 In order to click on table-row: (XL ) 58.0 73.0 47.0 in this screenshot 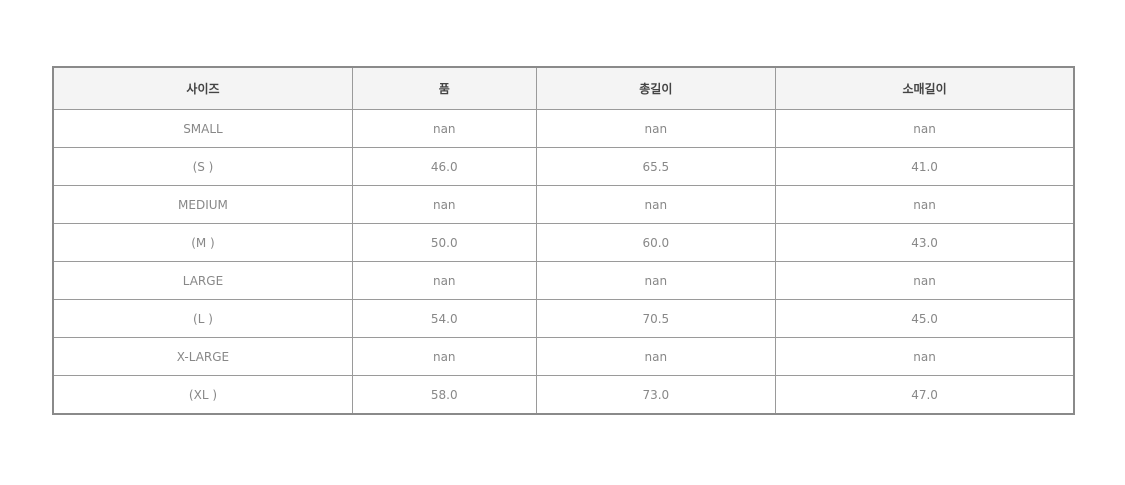, I will do `click(563, 395)`.